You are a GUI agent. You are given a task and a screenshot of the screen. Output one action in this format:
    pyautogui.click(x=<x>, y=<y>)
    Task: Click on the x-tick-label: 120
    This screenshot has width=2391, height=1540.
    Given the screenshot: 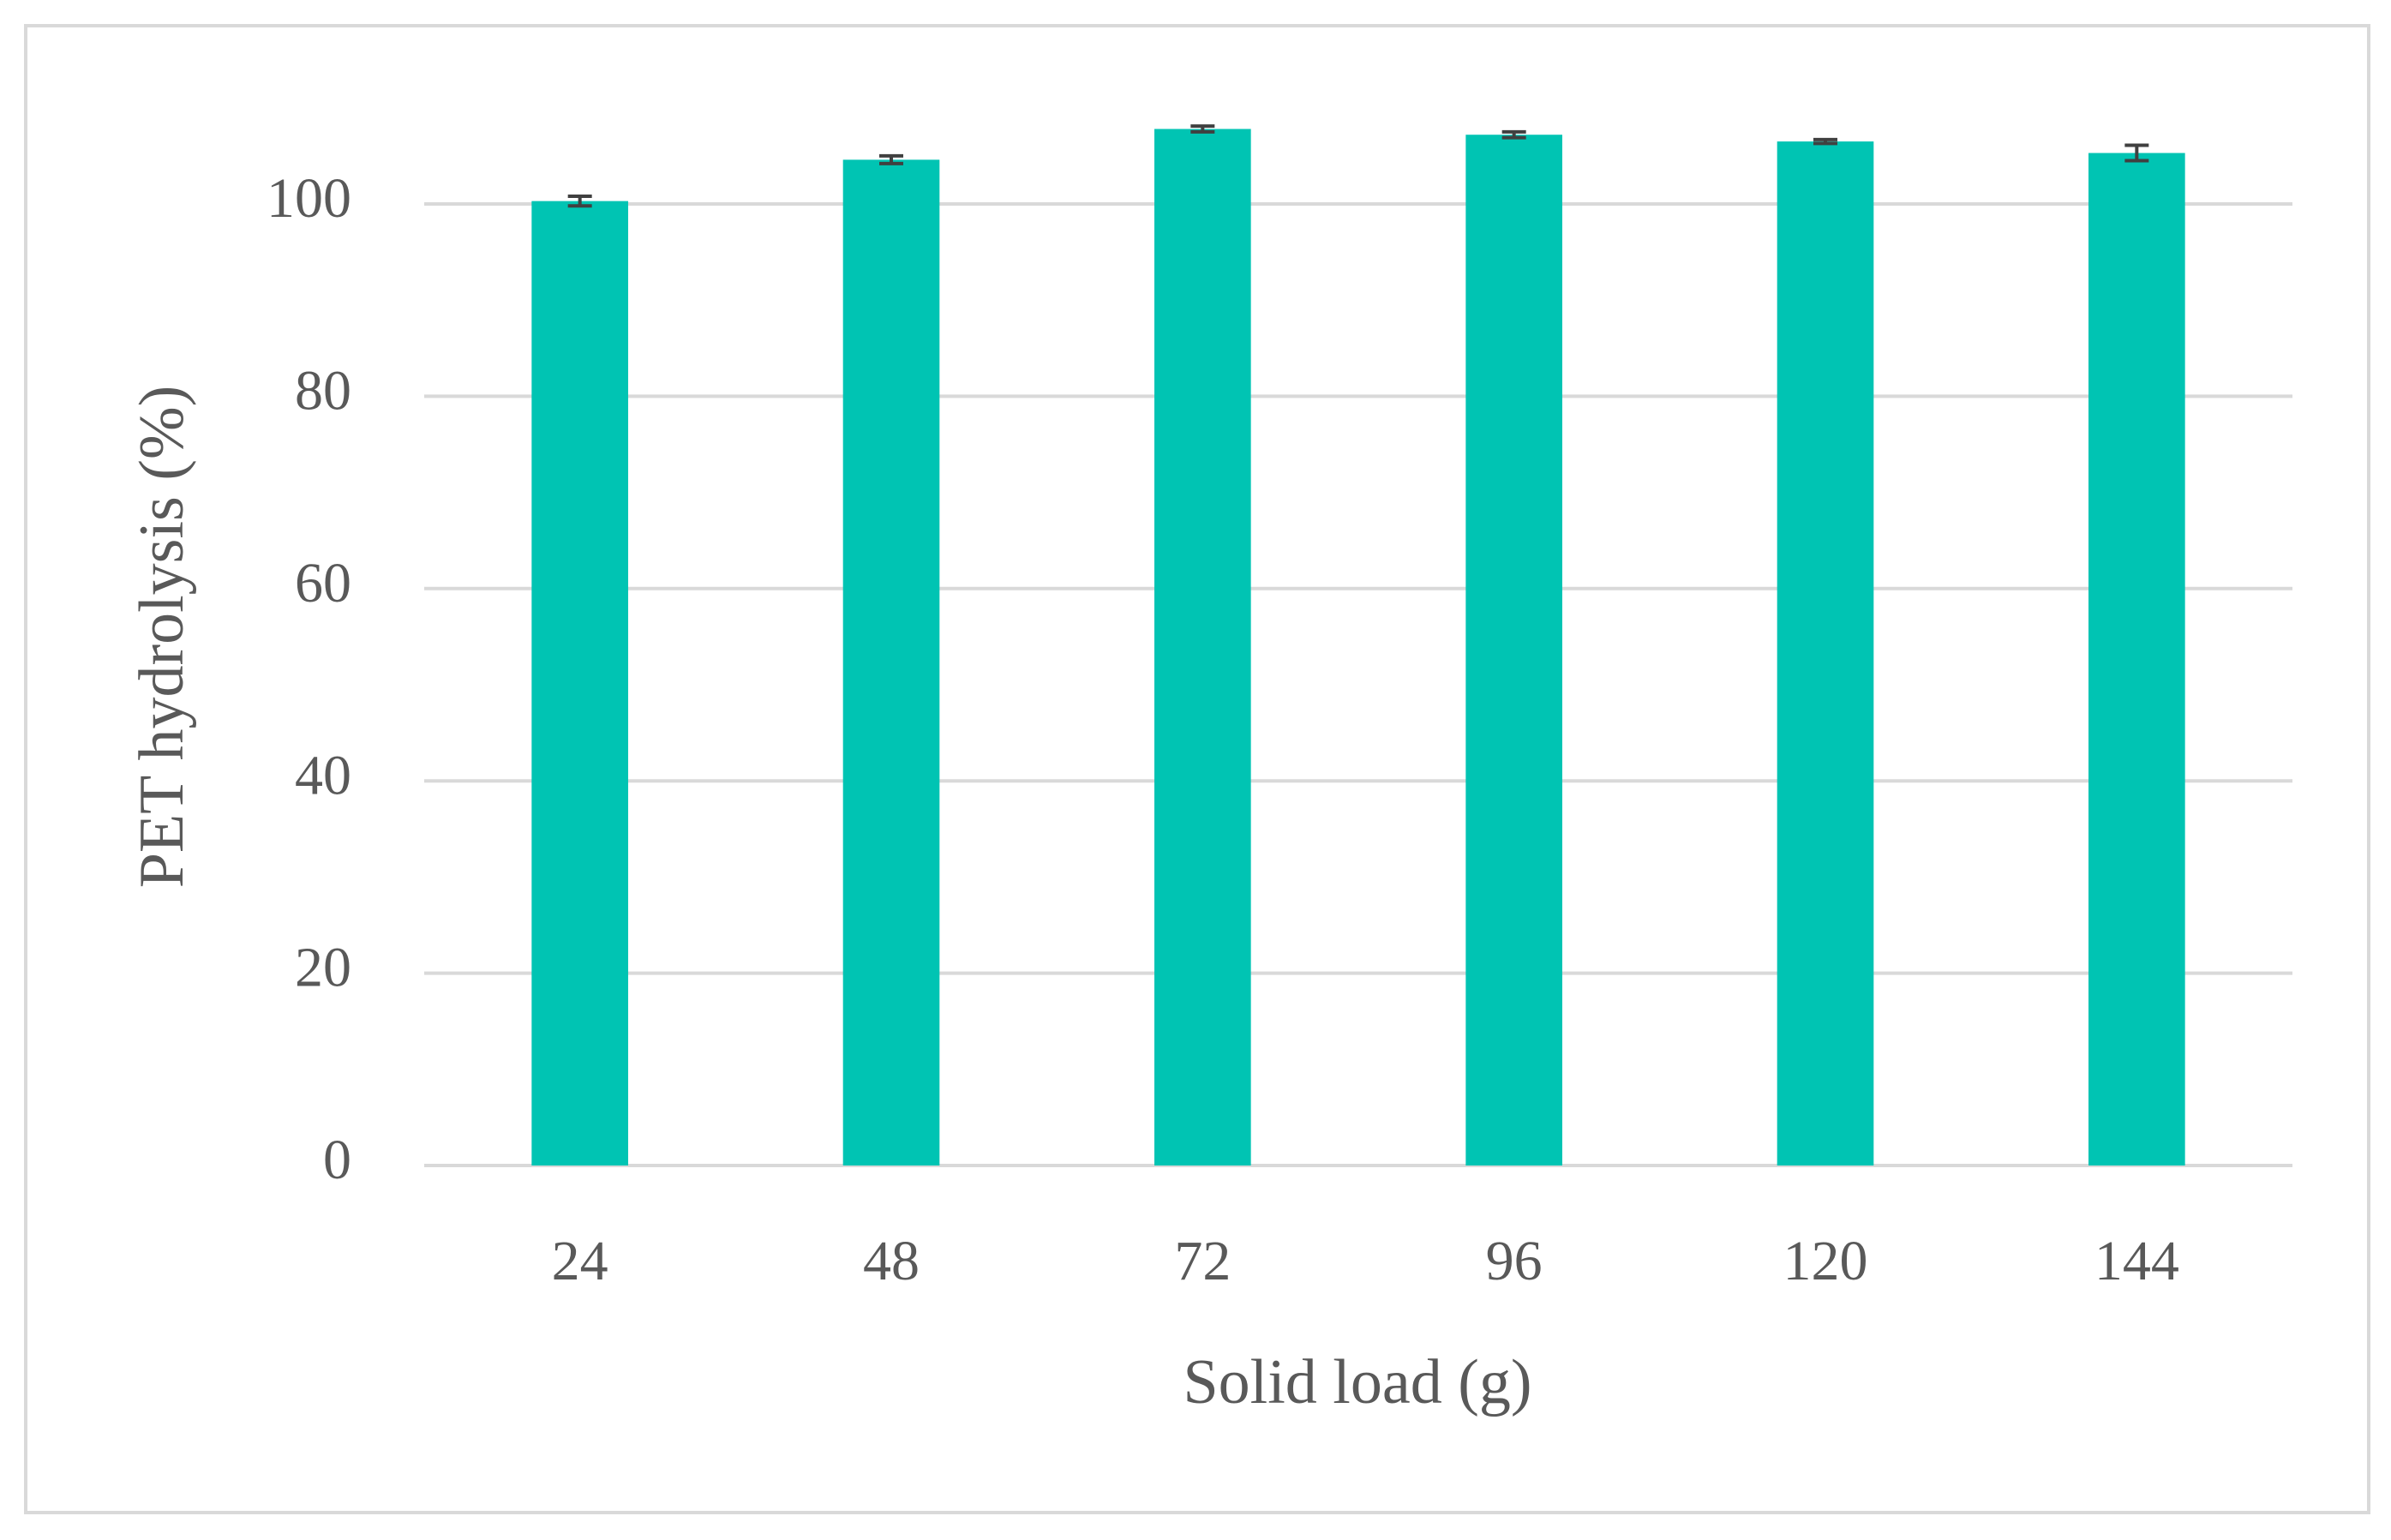 What is the action you would take?
    pyautogui.click(x=1825, y=1261)
    